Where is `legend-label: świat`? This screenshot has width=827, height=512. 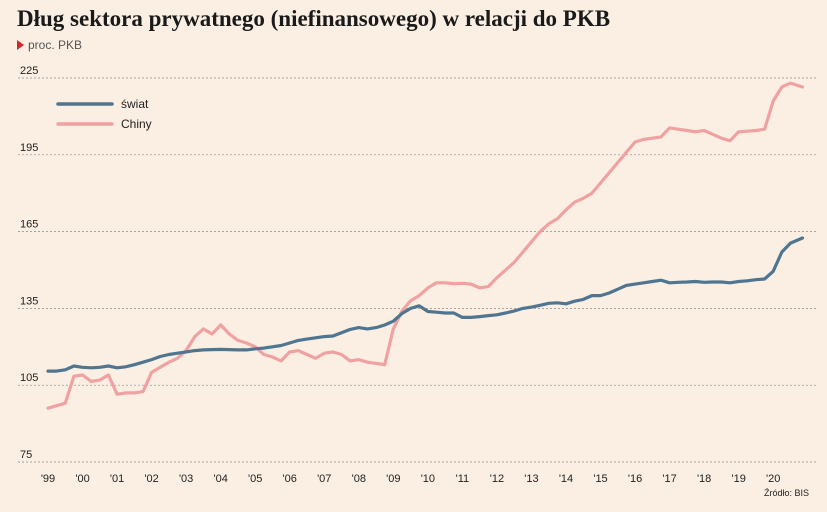
legend-label: świat is located at coordinates (135, 104).